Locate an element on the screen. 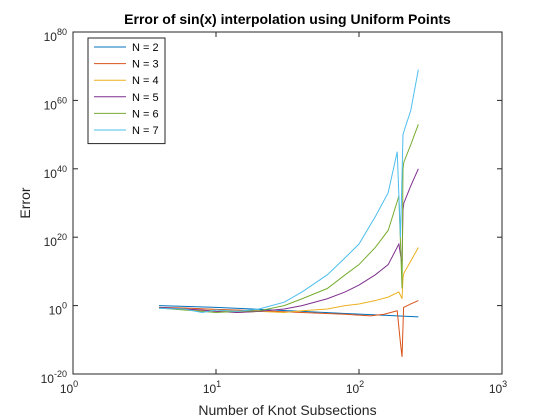 The width and height of the screenshot is (560, 420). y-tick-label: 1080 is located at coordinates (55, 35).